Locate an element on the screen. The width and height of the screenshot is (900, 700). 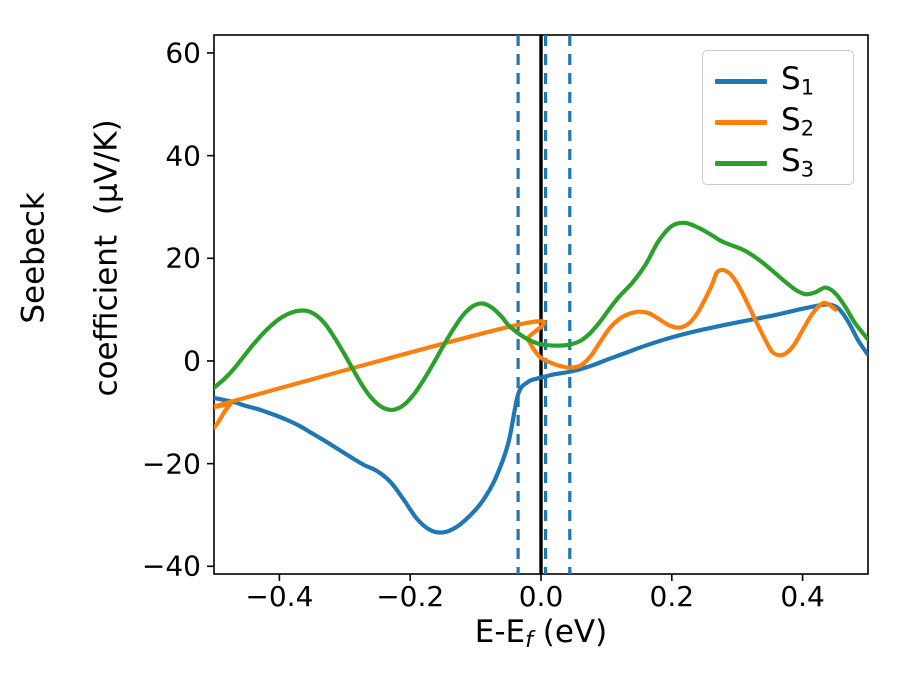
legend-item: S2 is located at coordinates (779, 122).